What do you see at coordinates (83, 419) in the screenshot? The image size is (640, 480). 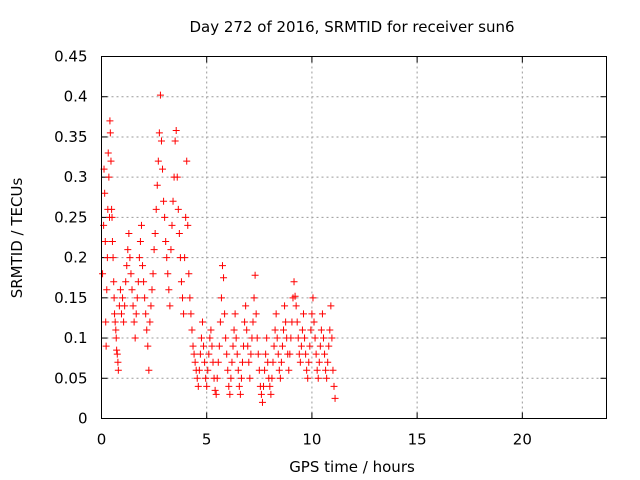 I see `y-tick-label: 0` at bounding box center [83, 419].